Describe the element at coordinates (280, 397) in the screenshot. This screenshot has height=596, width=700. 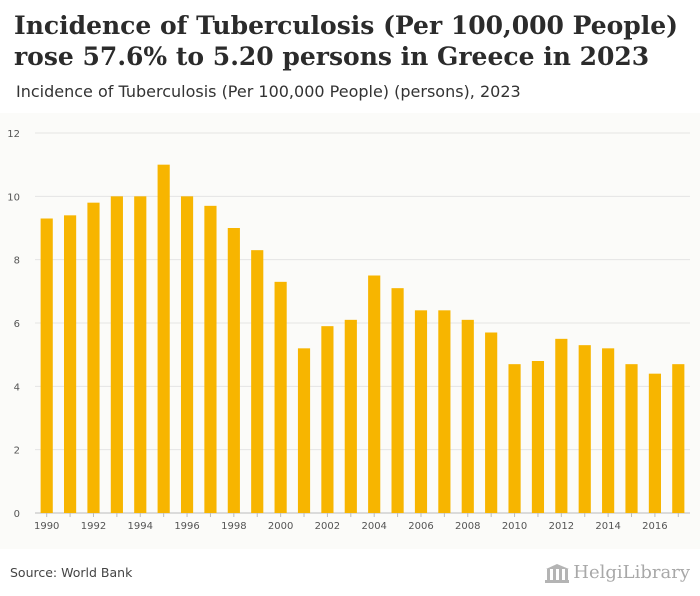
I see `bar-2000` at that location.